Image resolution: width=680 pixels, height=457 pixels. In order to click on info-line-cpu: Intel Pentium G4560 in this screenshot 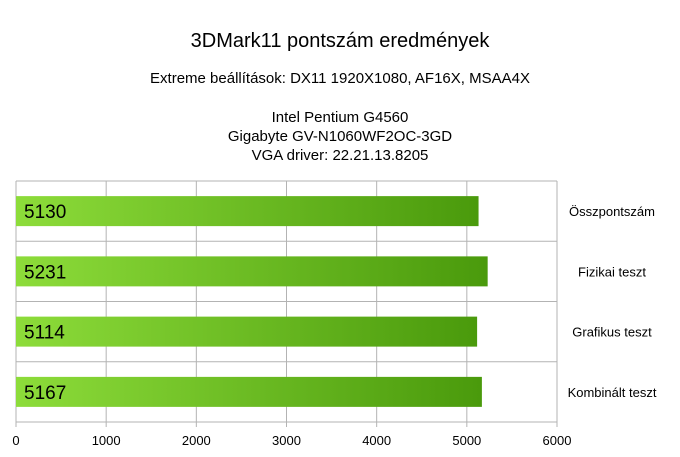, I will do `click(340, 117)`.